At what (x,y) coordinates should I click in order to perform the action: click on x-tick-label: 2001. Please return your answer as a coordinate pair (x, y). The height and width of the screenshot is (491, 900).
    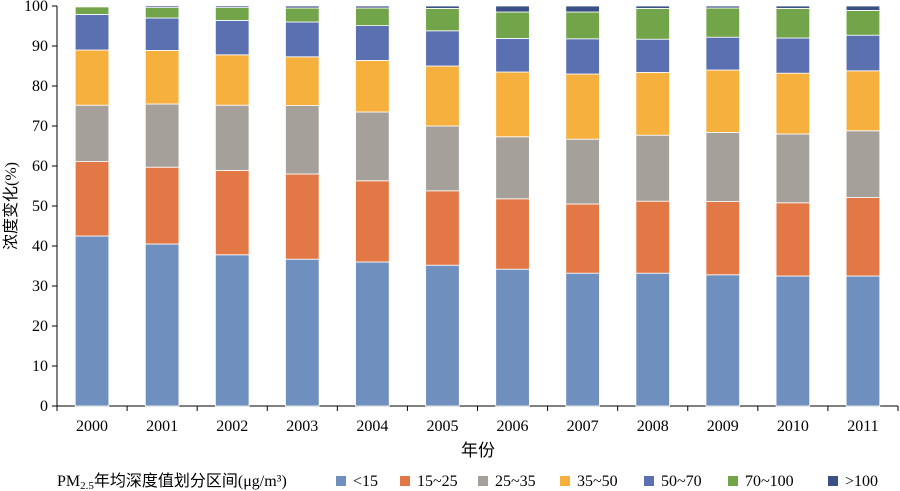
    Looking at the image, I should click on (162, 426).